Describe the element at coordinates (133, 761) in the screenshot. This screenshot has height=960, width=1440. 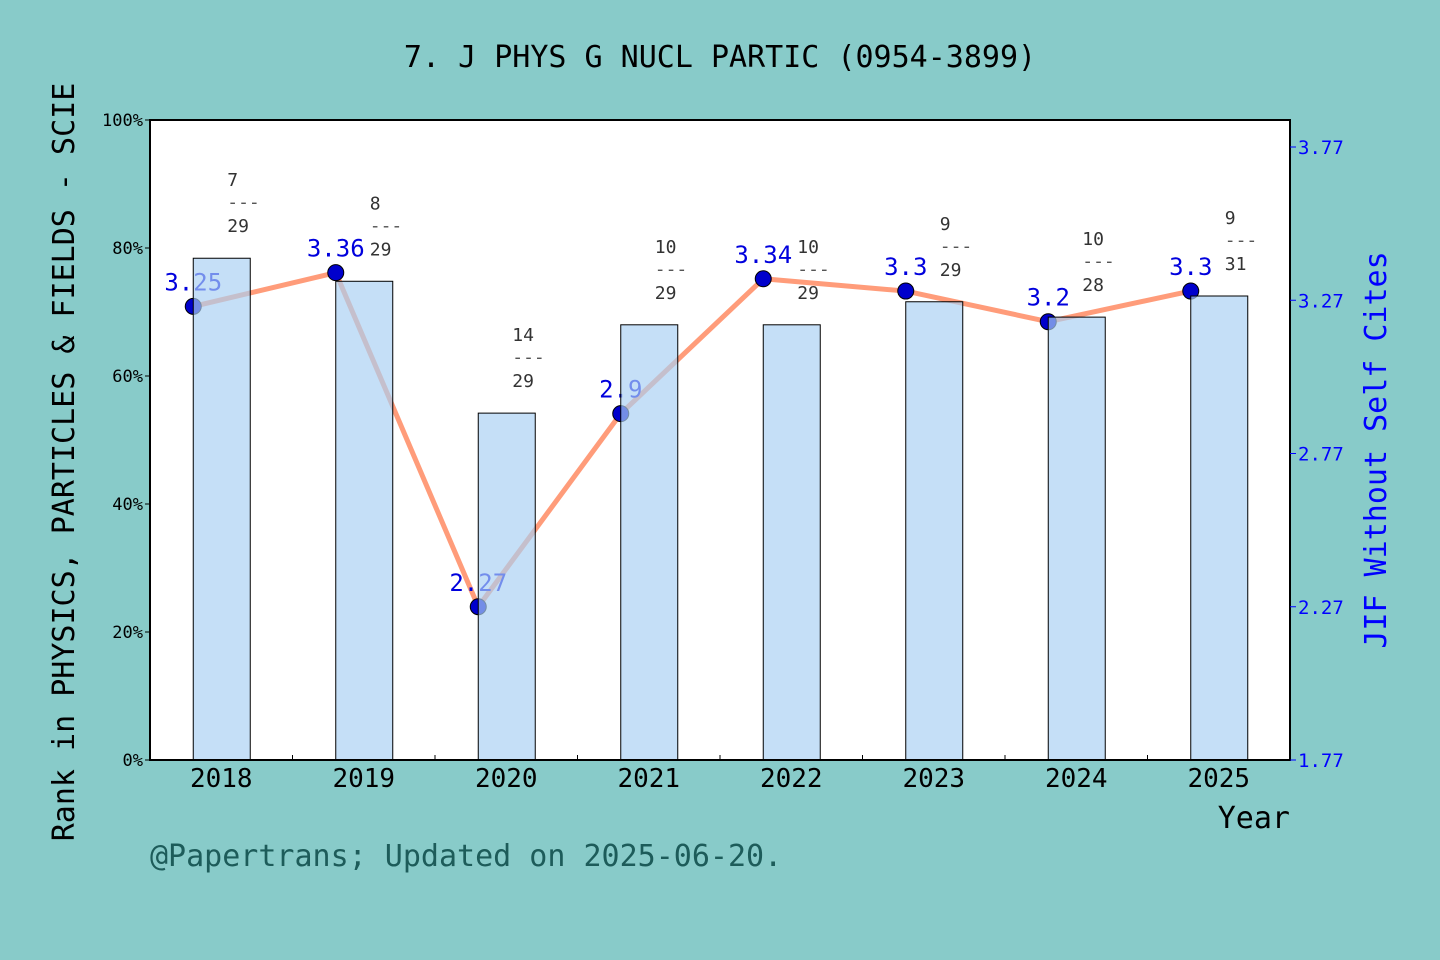
I see `y-tick-label: 0%` at that location.